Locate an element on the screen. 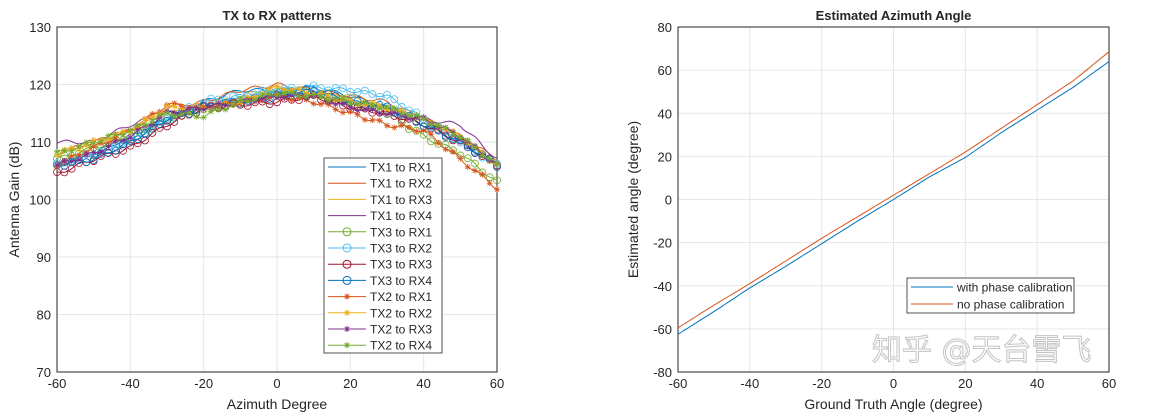 The width and height of the screenshot is (1154, 420). legend-label: TX1 to RX3 is located at coordinates (401, 200).